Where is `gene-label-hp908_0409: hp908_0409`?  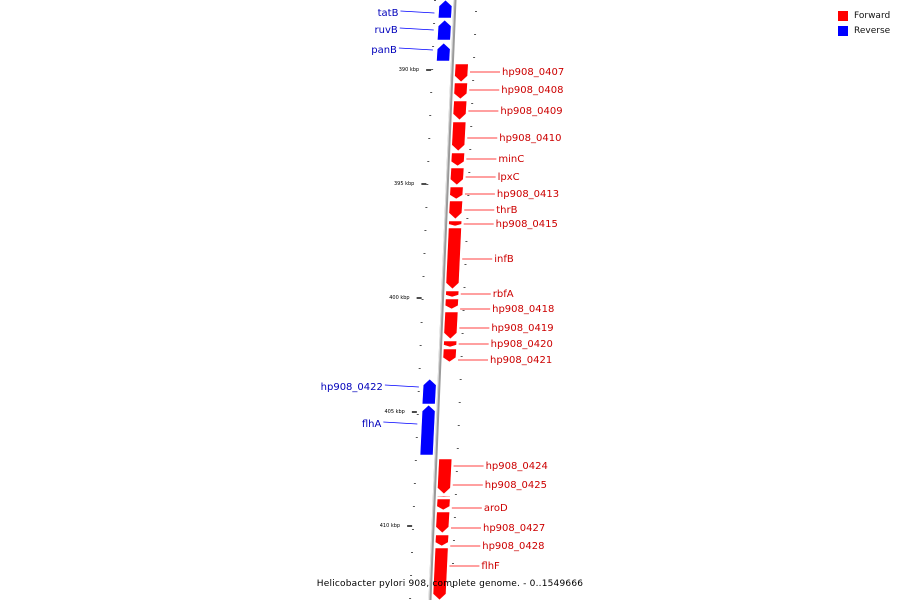 gene-label-hp908_0409: hp908_0409 is located at coordinates (531, 111).